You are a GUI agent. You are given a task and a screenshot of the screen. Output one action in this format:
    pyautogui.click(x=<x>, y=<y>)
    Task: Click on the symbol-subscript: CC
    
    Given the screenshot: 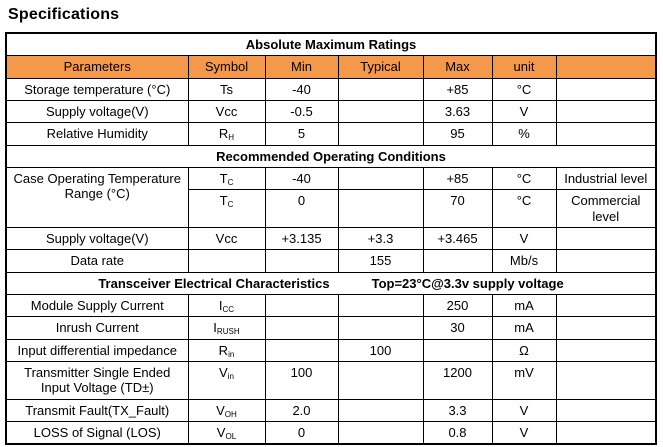 What is the action you would take?
    pyautogui.click(x=228, y=309)
    